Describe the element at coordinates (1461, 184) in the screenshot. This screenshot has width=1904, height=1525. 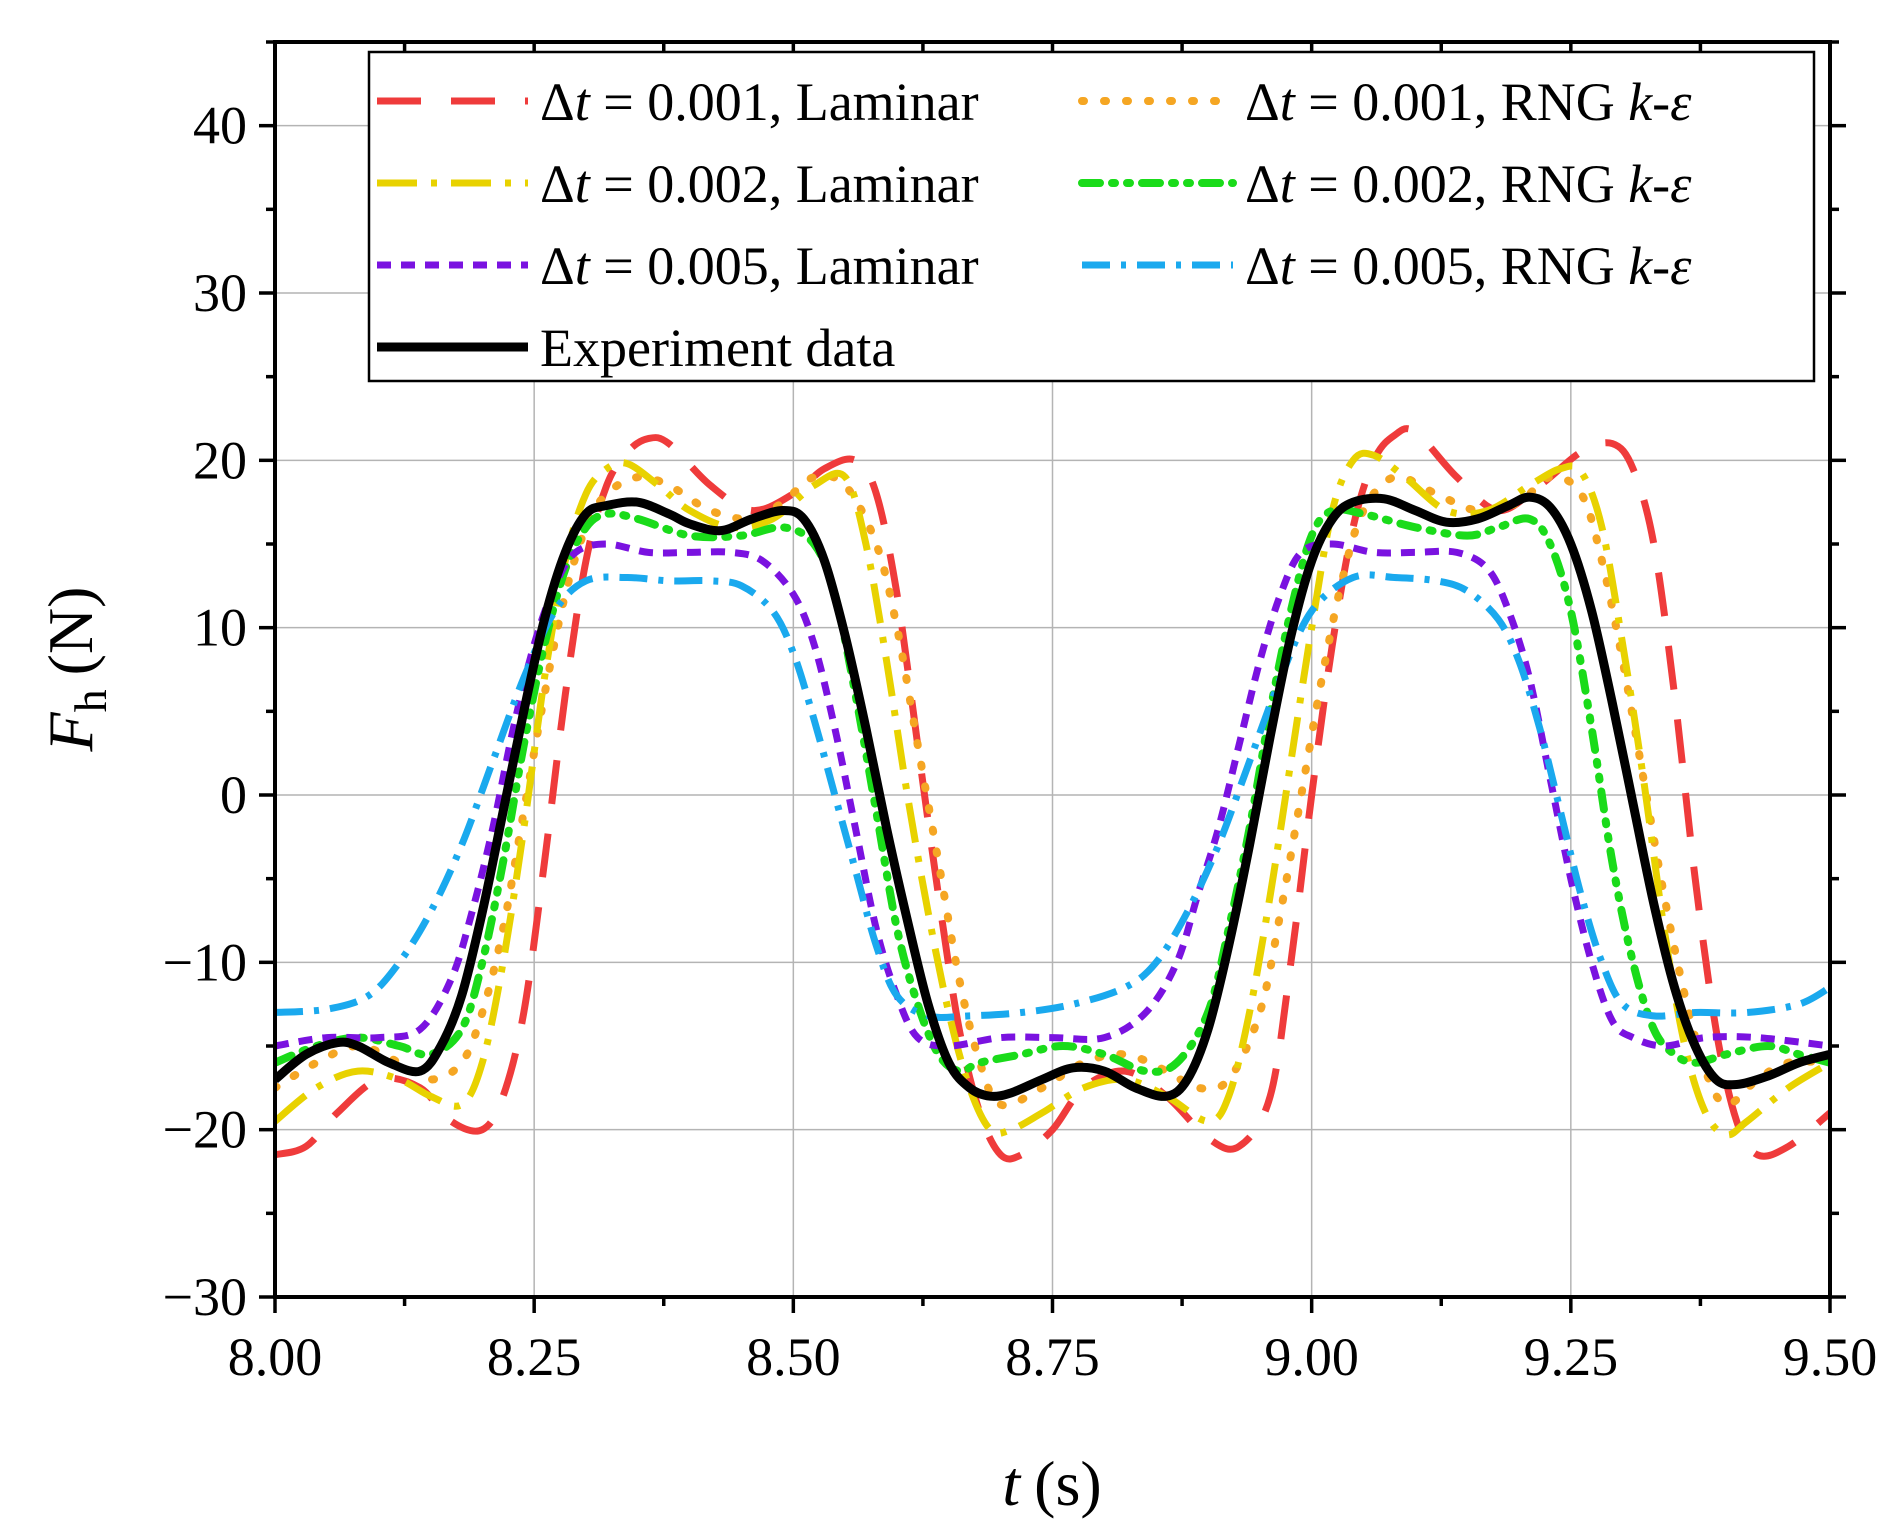
I see `legend-text: = 0.002, RNG` at that location.